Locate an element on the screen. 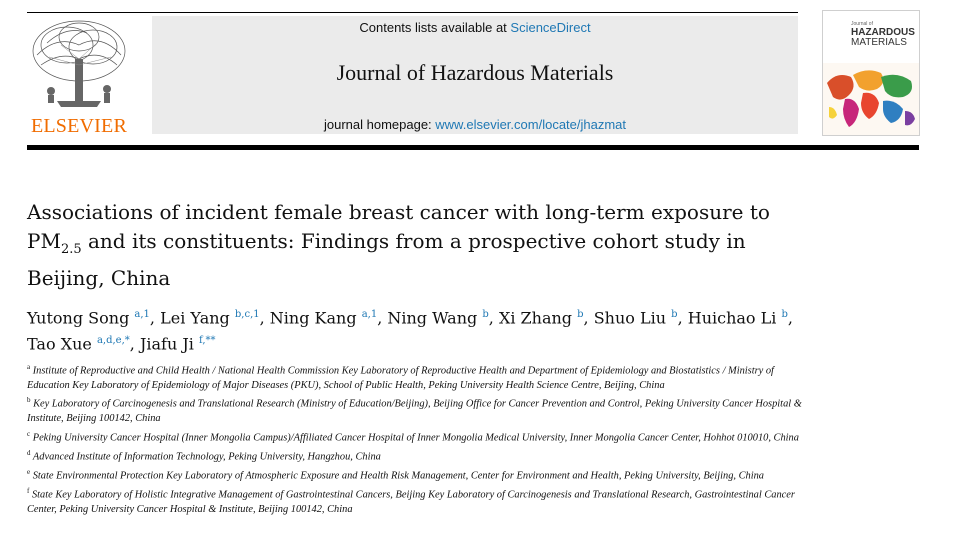  sciencedirect-link: ScienceDirect is located at coordinates (550, 27).